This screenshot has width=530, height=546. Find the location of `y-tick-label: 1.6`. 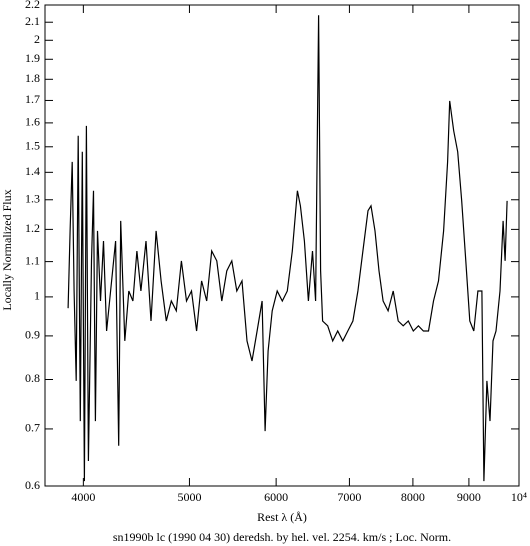

y-tick-label: 1.6 is located at coordinates (32, 122).